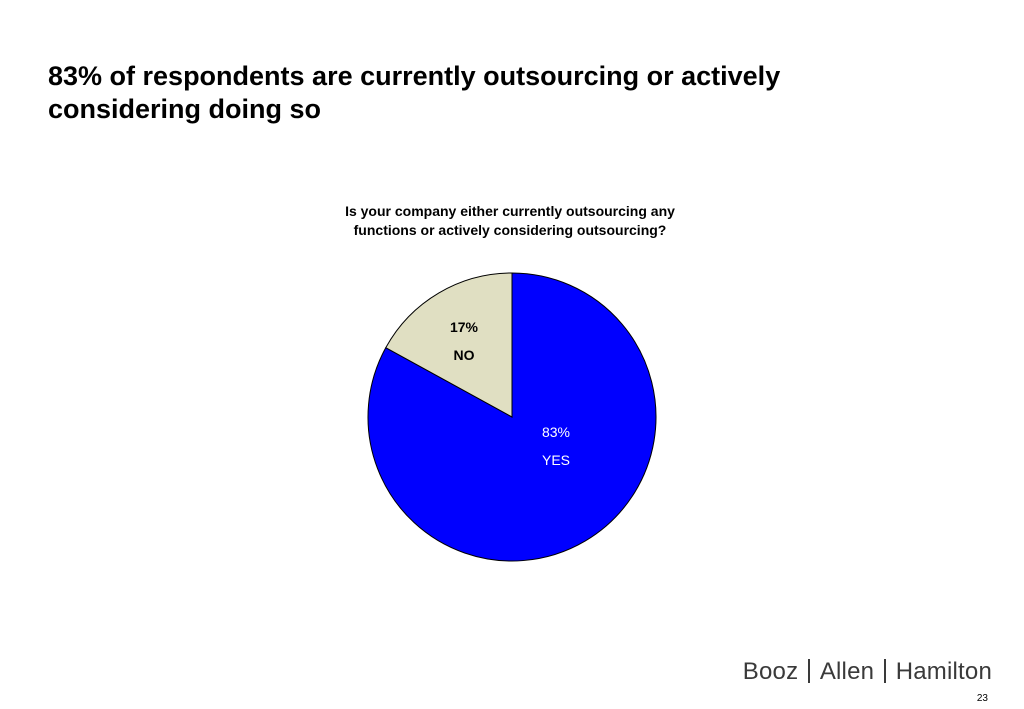  Describe the element at coordinates (556, 460) in the screenshot. I see `pie-category-label-yes: YES` at that location.